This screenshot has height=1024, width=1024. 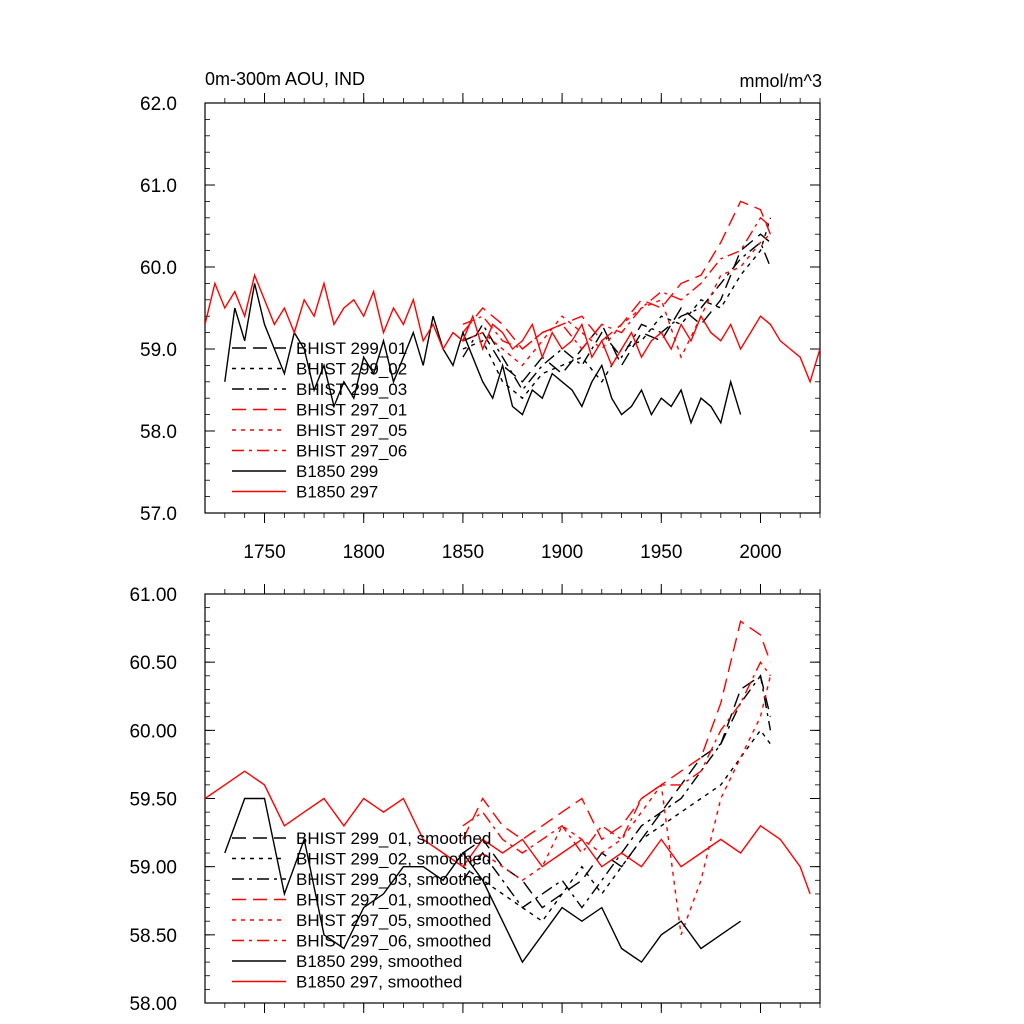 I want to click on legend-label: BHIST 297_01, smoothed, so click(x=393, y=900).